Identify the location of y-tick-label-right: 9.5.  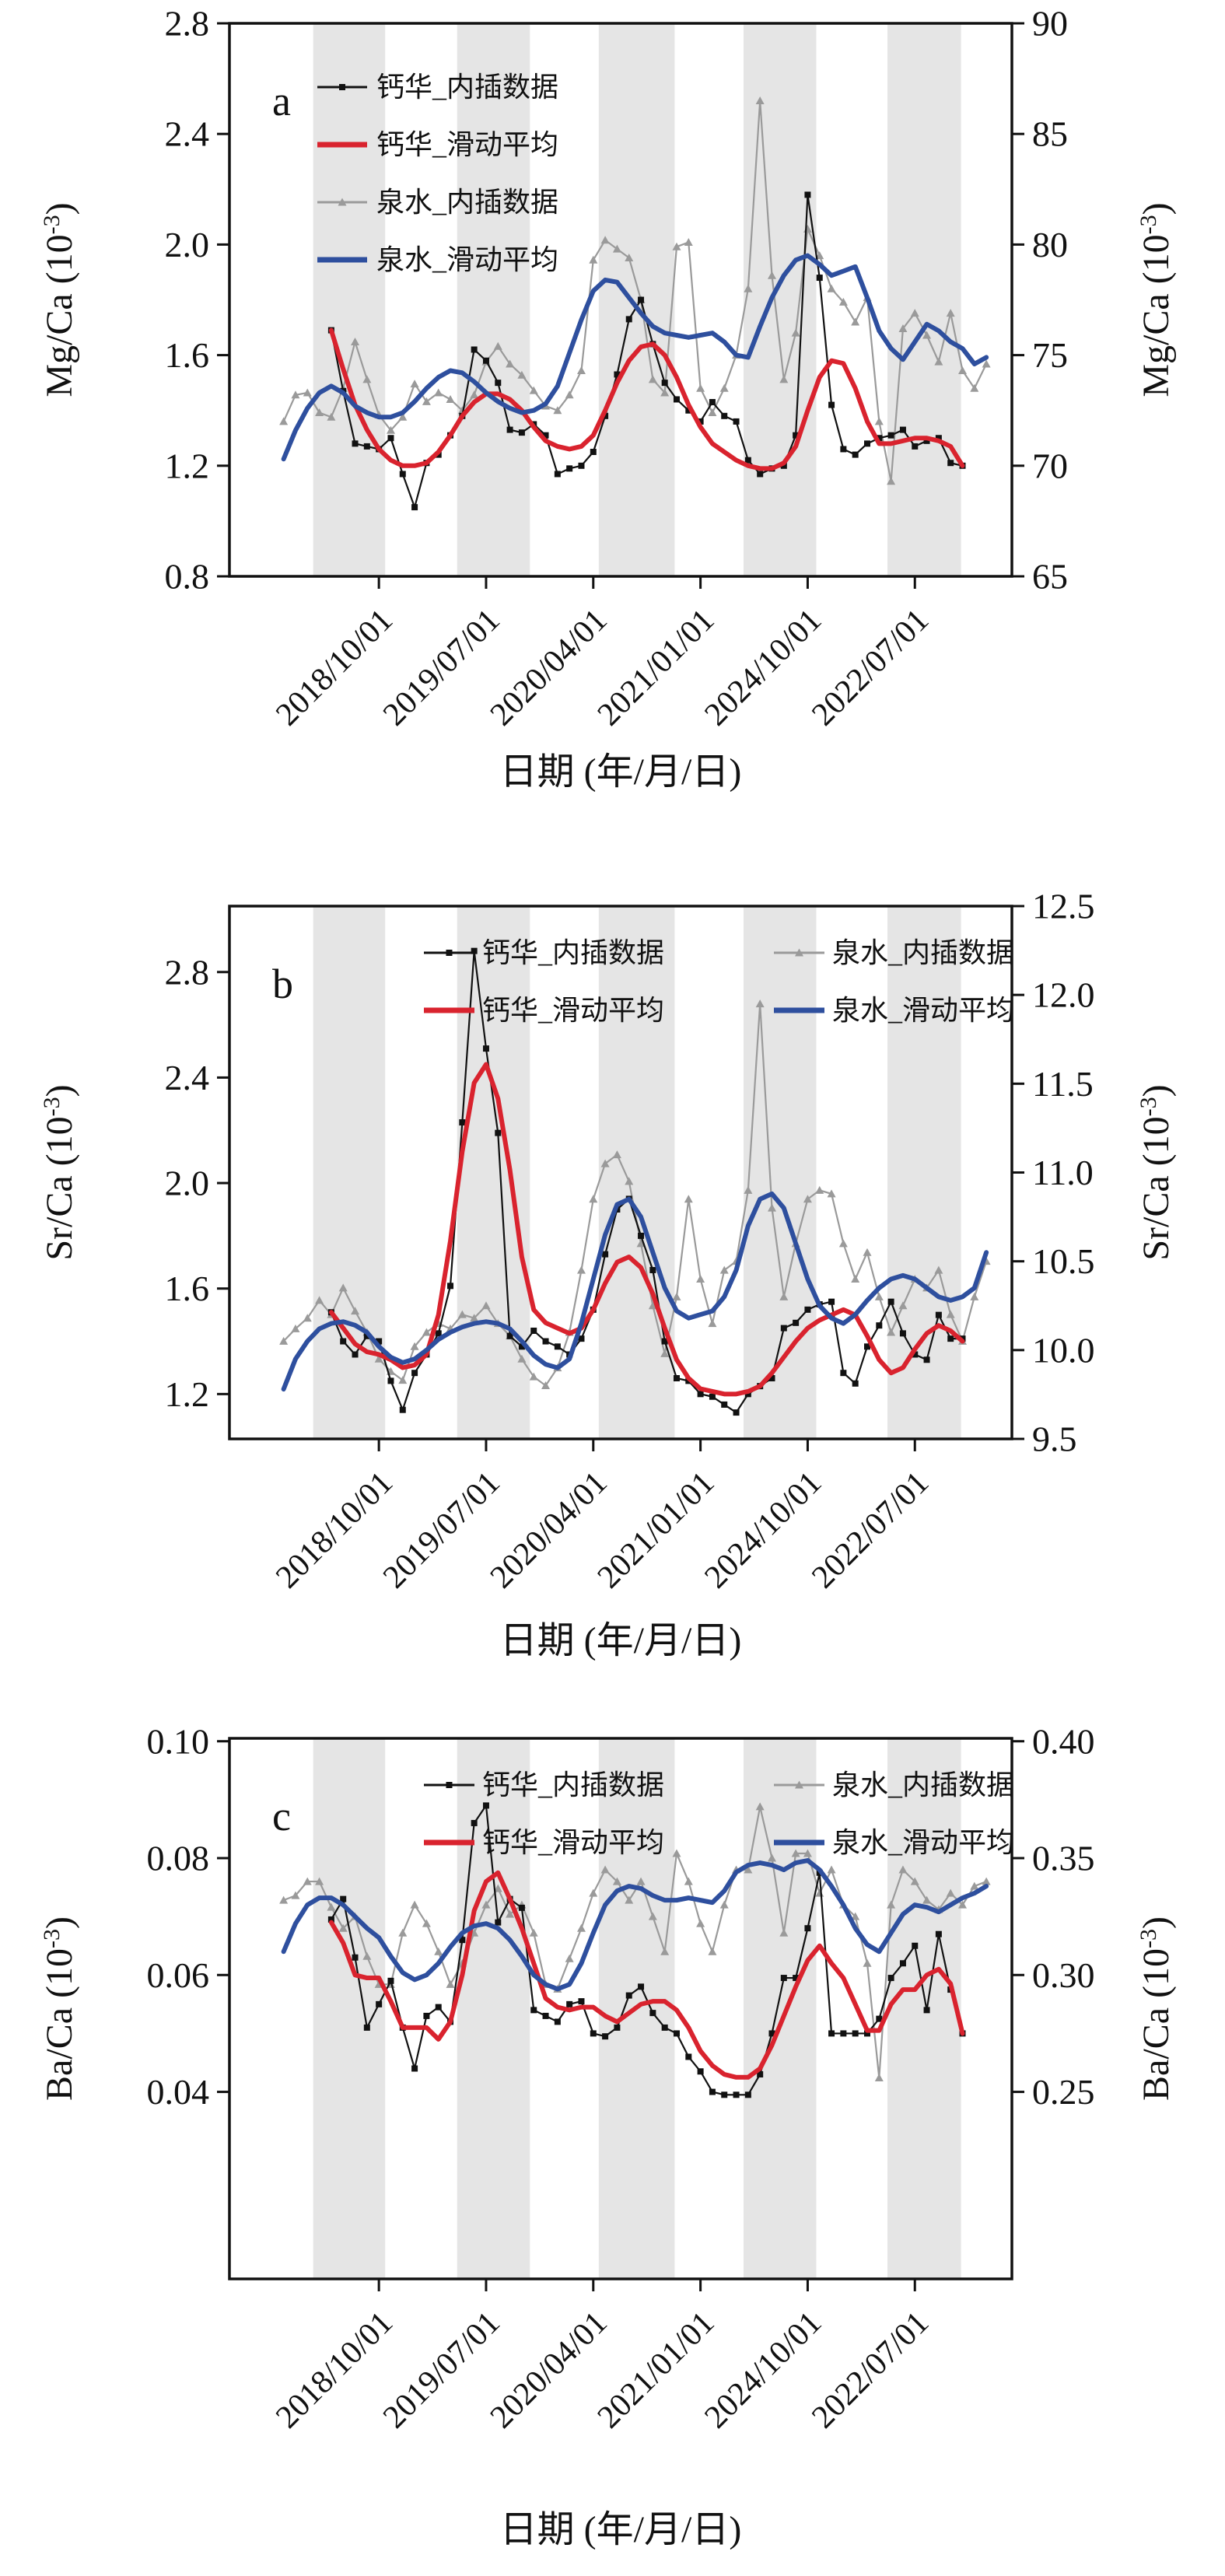
(1055, 1439).